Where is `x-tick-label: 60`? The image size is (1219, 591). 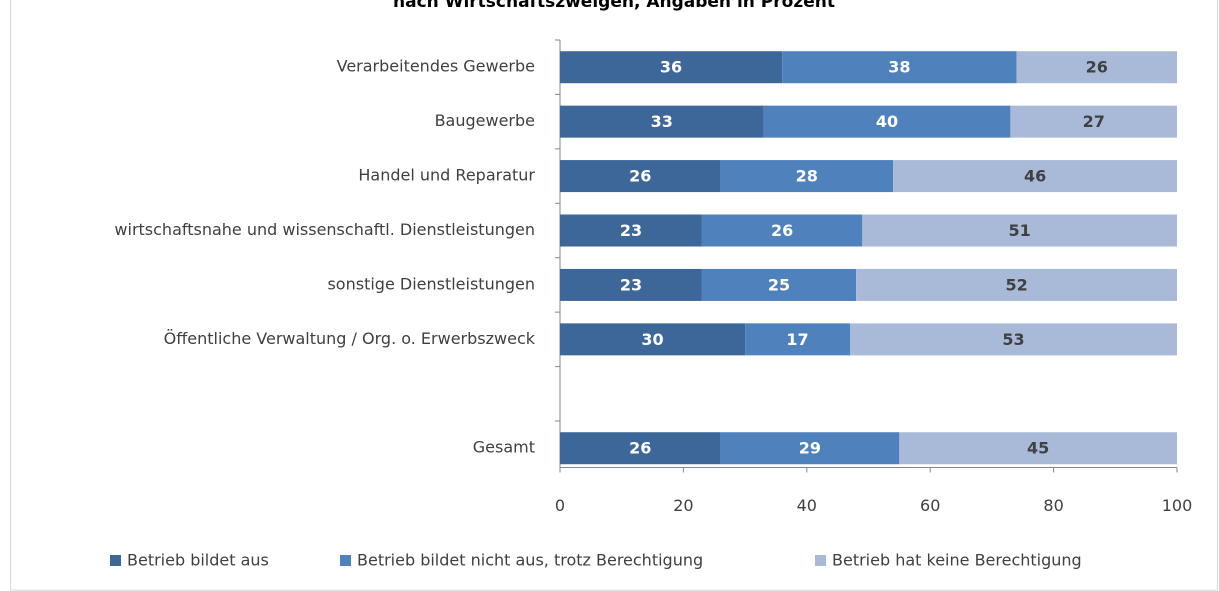
x-tick-label: 60 is located at coordinates (930, 505).